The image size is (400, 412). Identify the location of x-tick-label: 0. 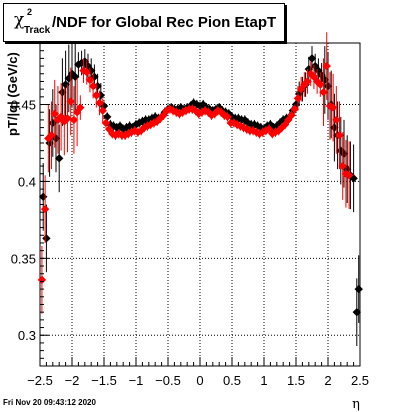
(199, 380).